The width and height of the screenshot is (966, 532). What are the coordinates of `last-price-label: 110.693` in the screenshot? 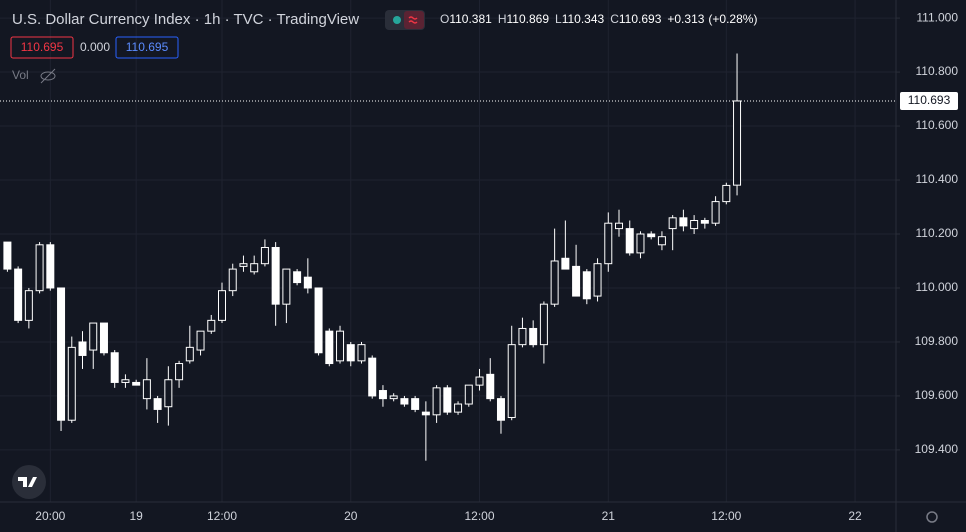 It's located at (929, 100).